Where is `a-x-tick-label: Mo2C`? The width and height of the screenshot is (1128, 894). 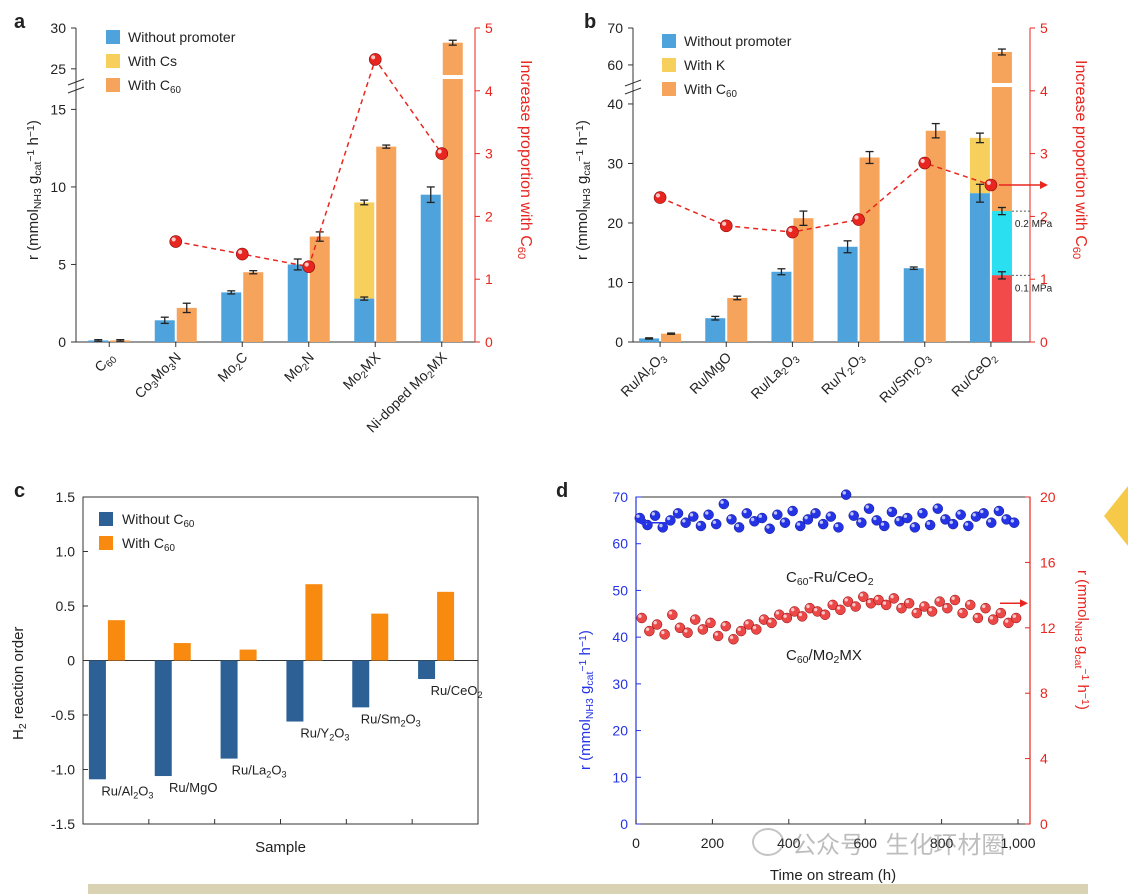 a-x-tick-label: Mo2C is located at coordinates (233, 368).